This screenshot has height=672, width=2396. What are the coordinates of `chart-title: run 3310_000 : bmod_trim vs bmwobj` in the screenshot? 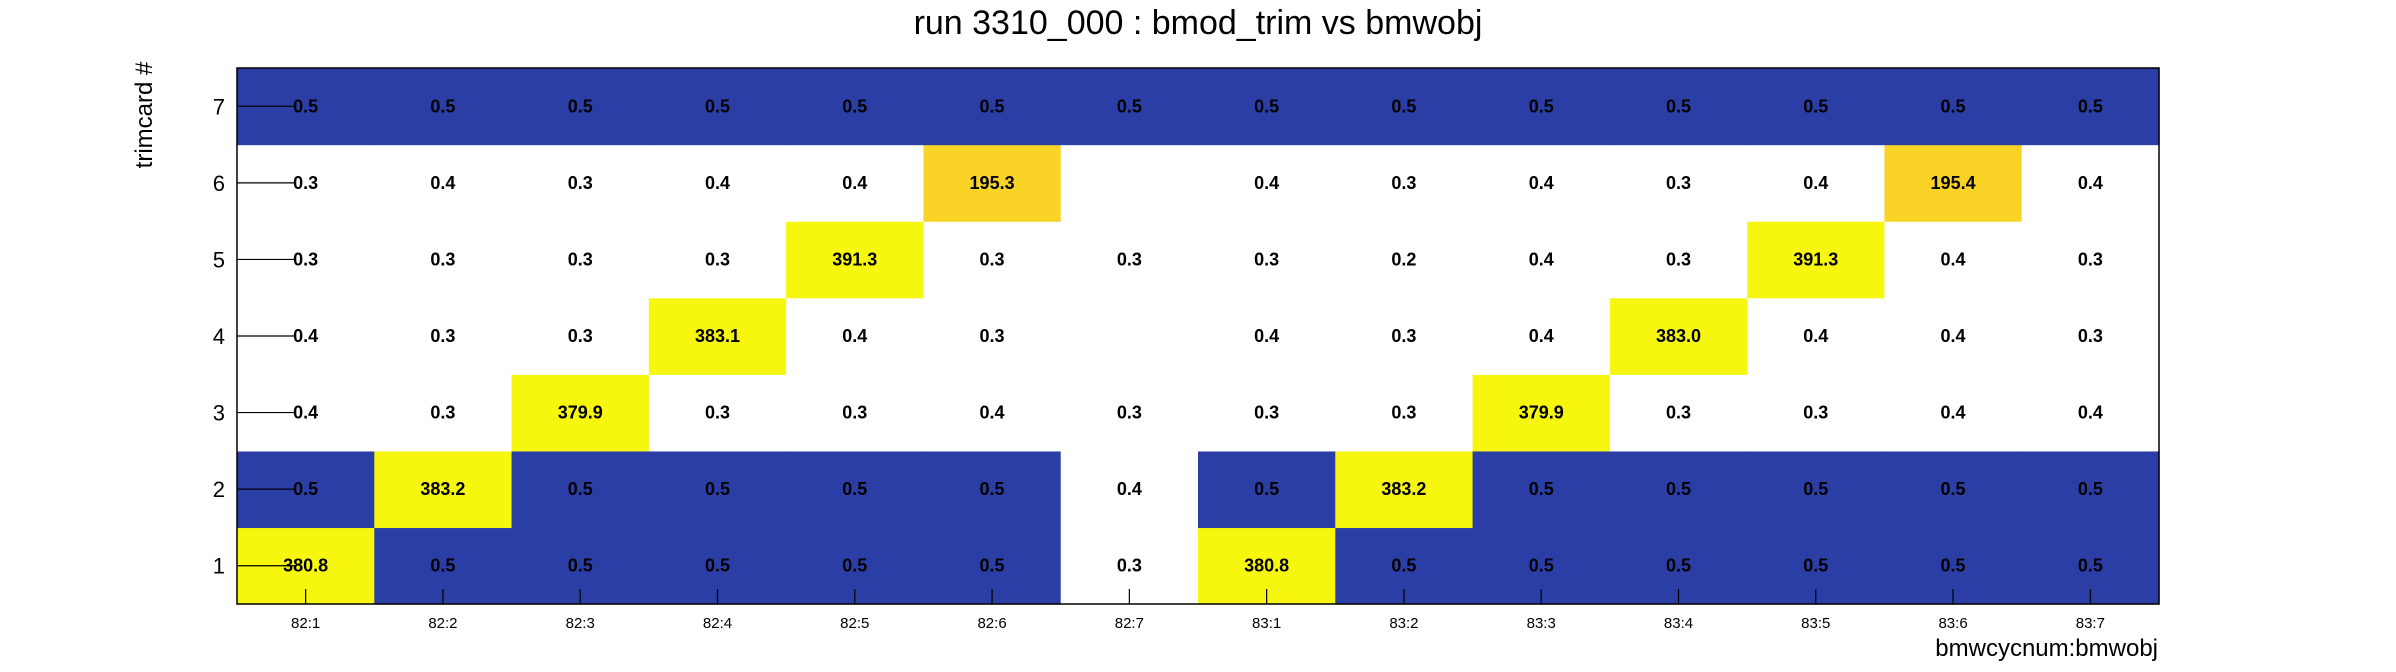 It's located at (1198, 23).